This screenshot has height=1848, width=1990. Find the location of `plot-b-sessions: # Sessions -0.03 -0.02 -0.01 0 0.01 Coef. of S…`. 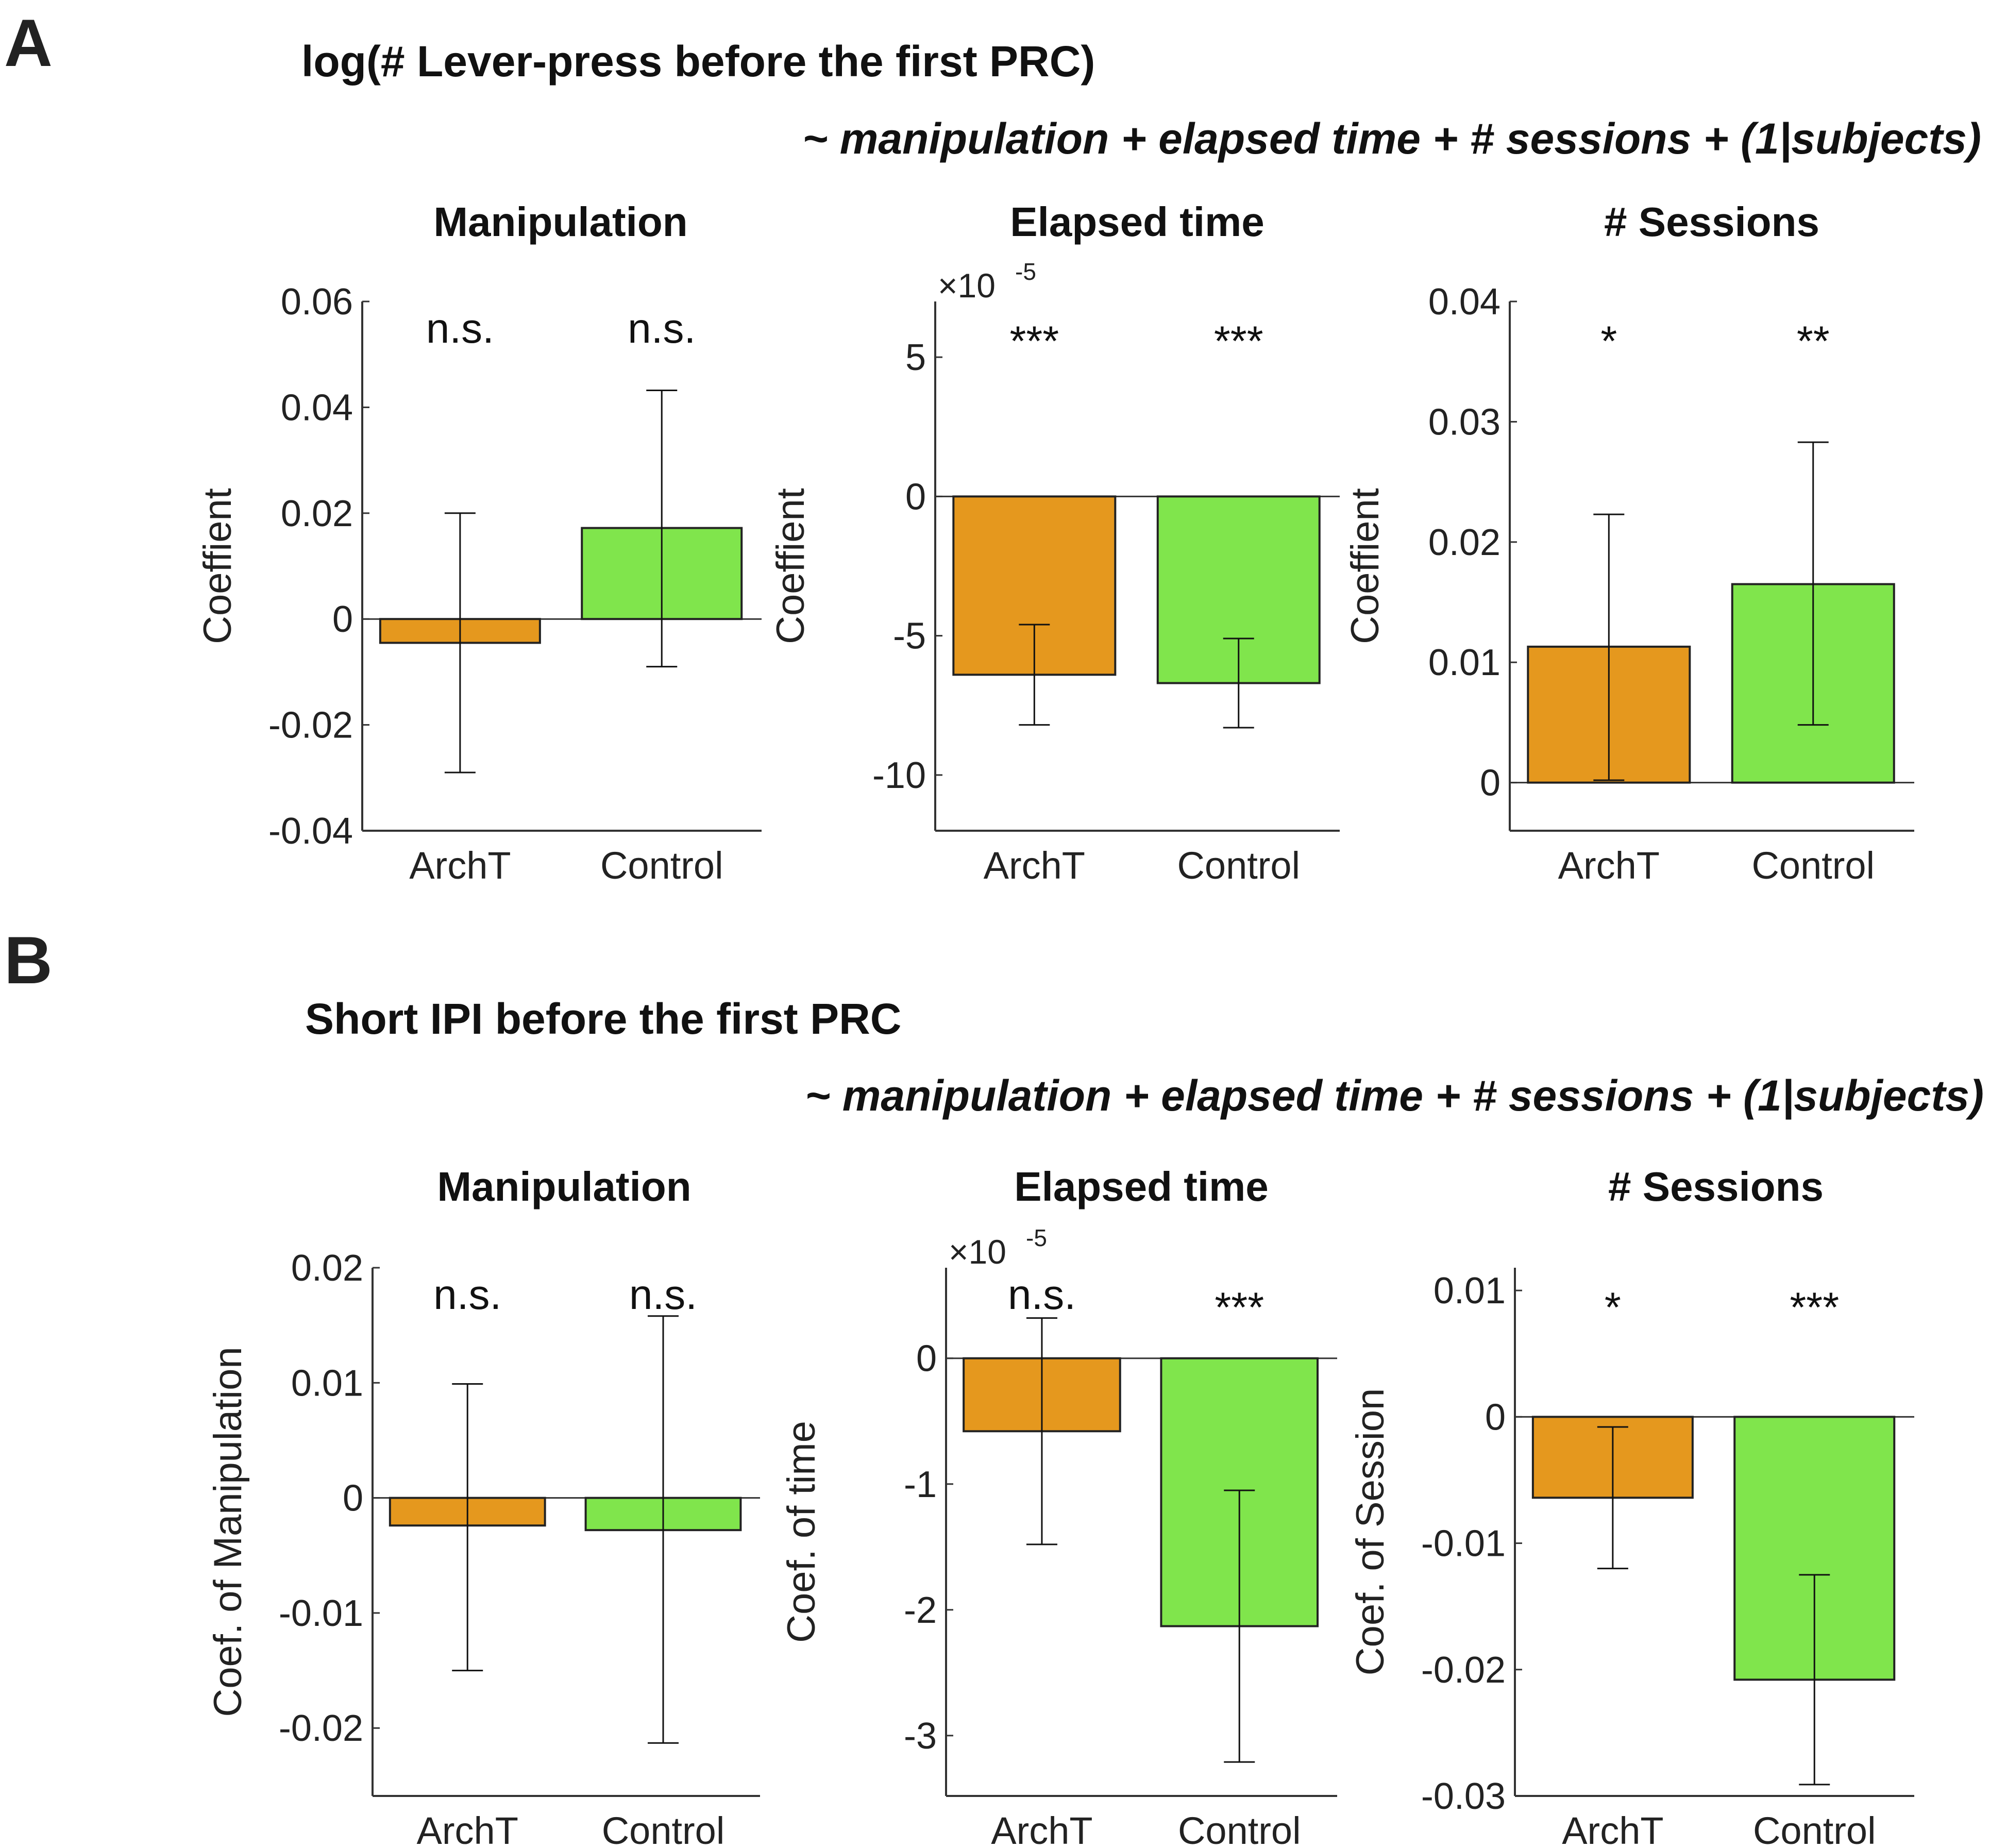

plot-b-sessions: # Sessions -0.03 -0.02 -0.01 0 0.01 Coef. of S… is located at coordinates (1631, 1506).